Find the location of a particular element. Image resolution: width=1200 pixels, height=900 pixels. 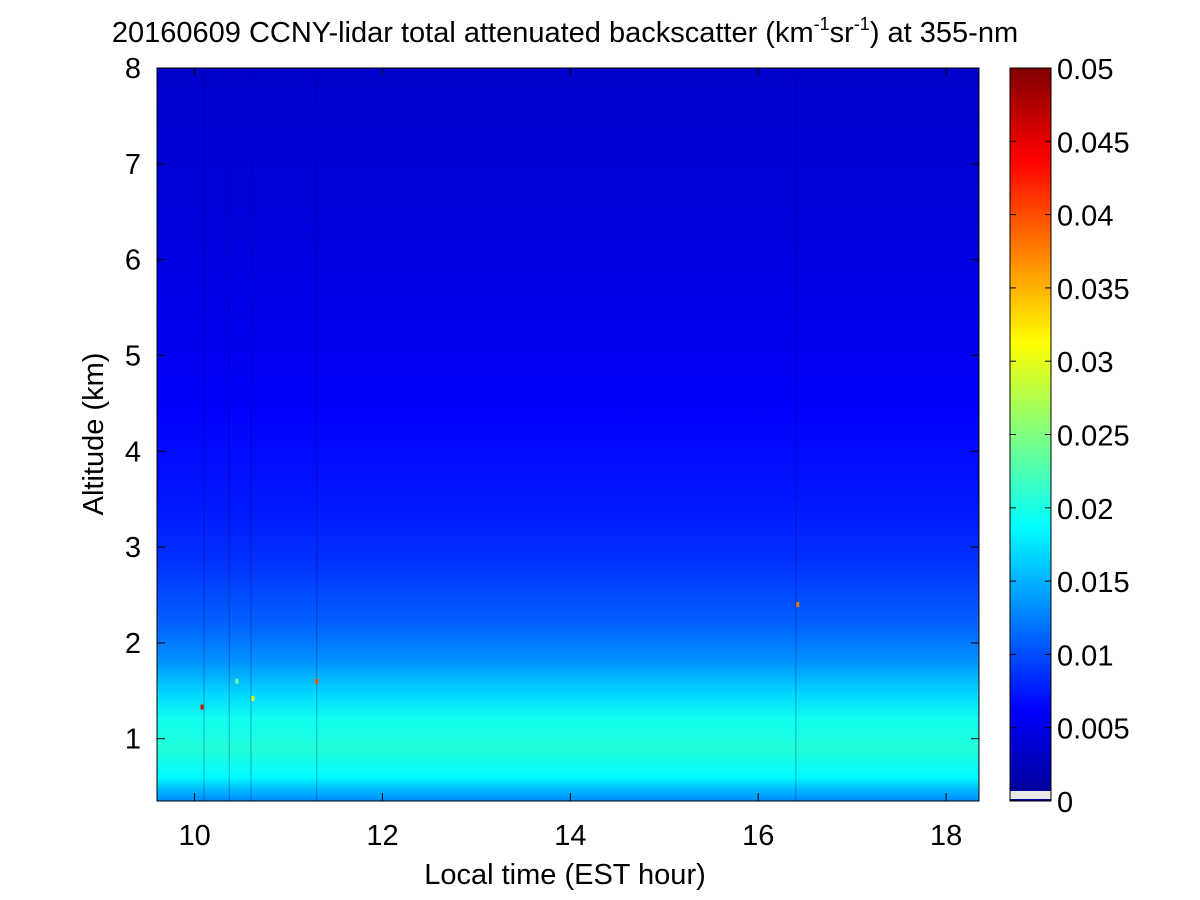

colorbar-tick-label: 0.005 is located at coordinates (1093, 730).